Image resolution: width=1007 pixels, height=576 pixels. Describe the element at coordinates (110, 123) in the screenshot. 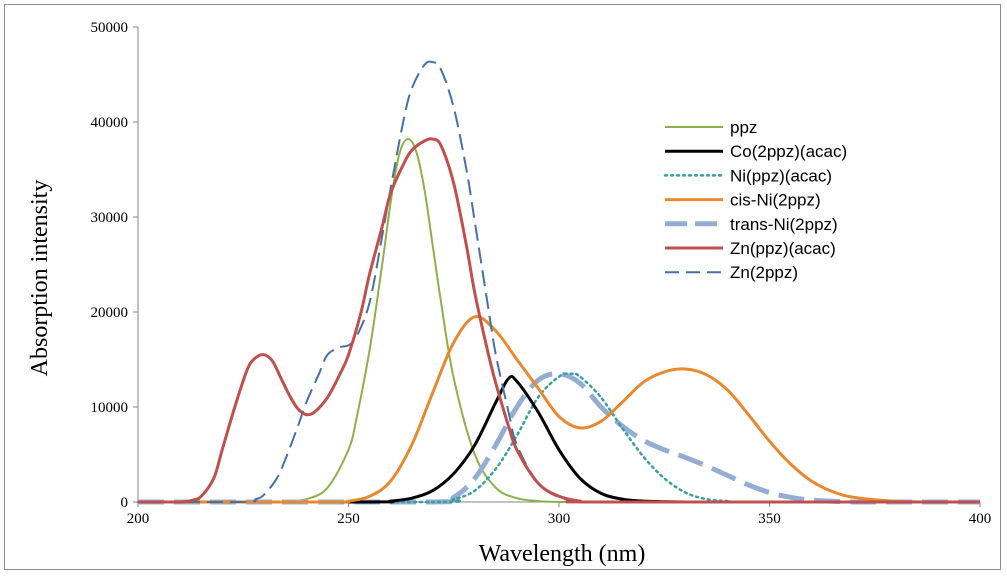

I see `y-tick-label: 40000` at that location.